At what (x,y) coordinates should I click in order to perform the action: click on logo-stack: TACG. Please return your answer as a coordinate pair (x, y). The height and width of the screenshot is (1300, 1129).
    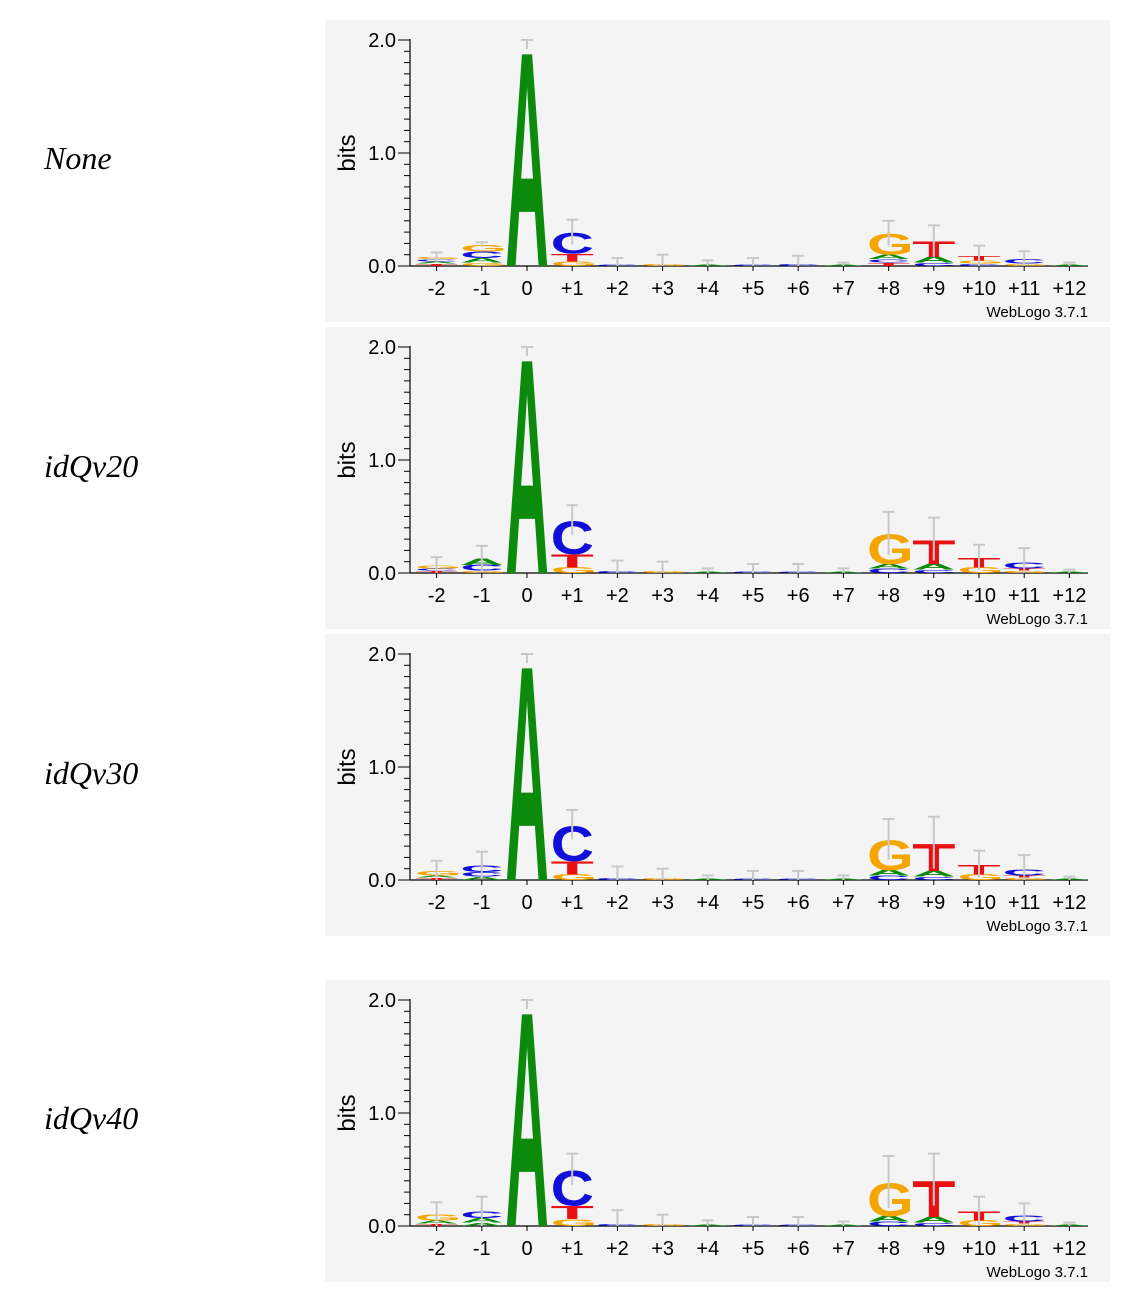
    Looking at the image, I should click on (438, 261).